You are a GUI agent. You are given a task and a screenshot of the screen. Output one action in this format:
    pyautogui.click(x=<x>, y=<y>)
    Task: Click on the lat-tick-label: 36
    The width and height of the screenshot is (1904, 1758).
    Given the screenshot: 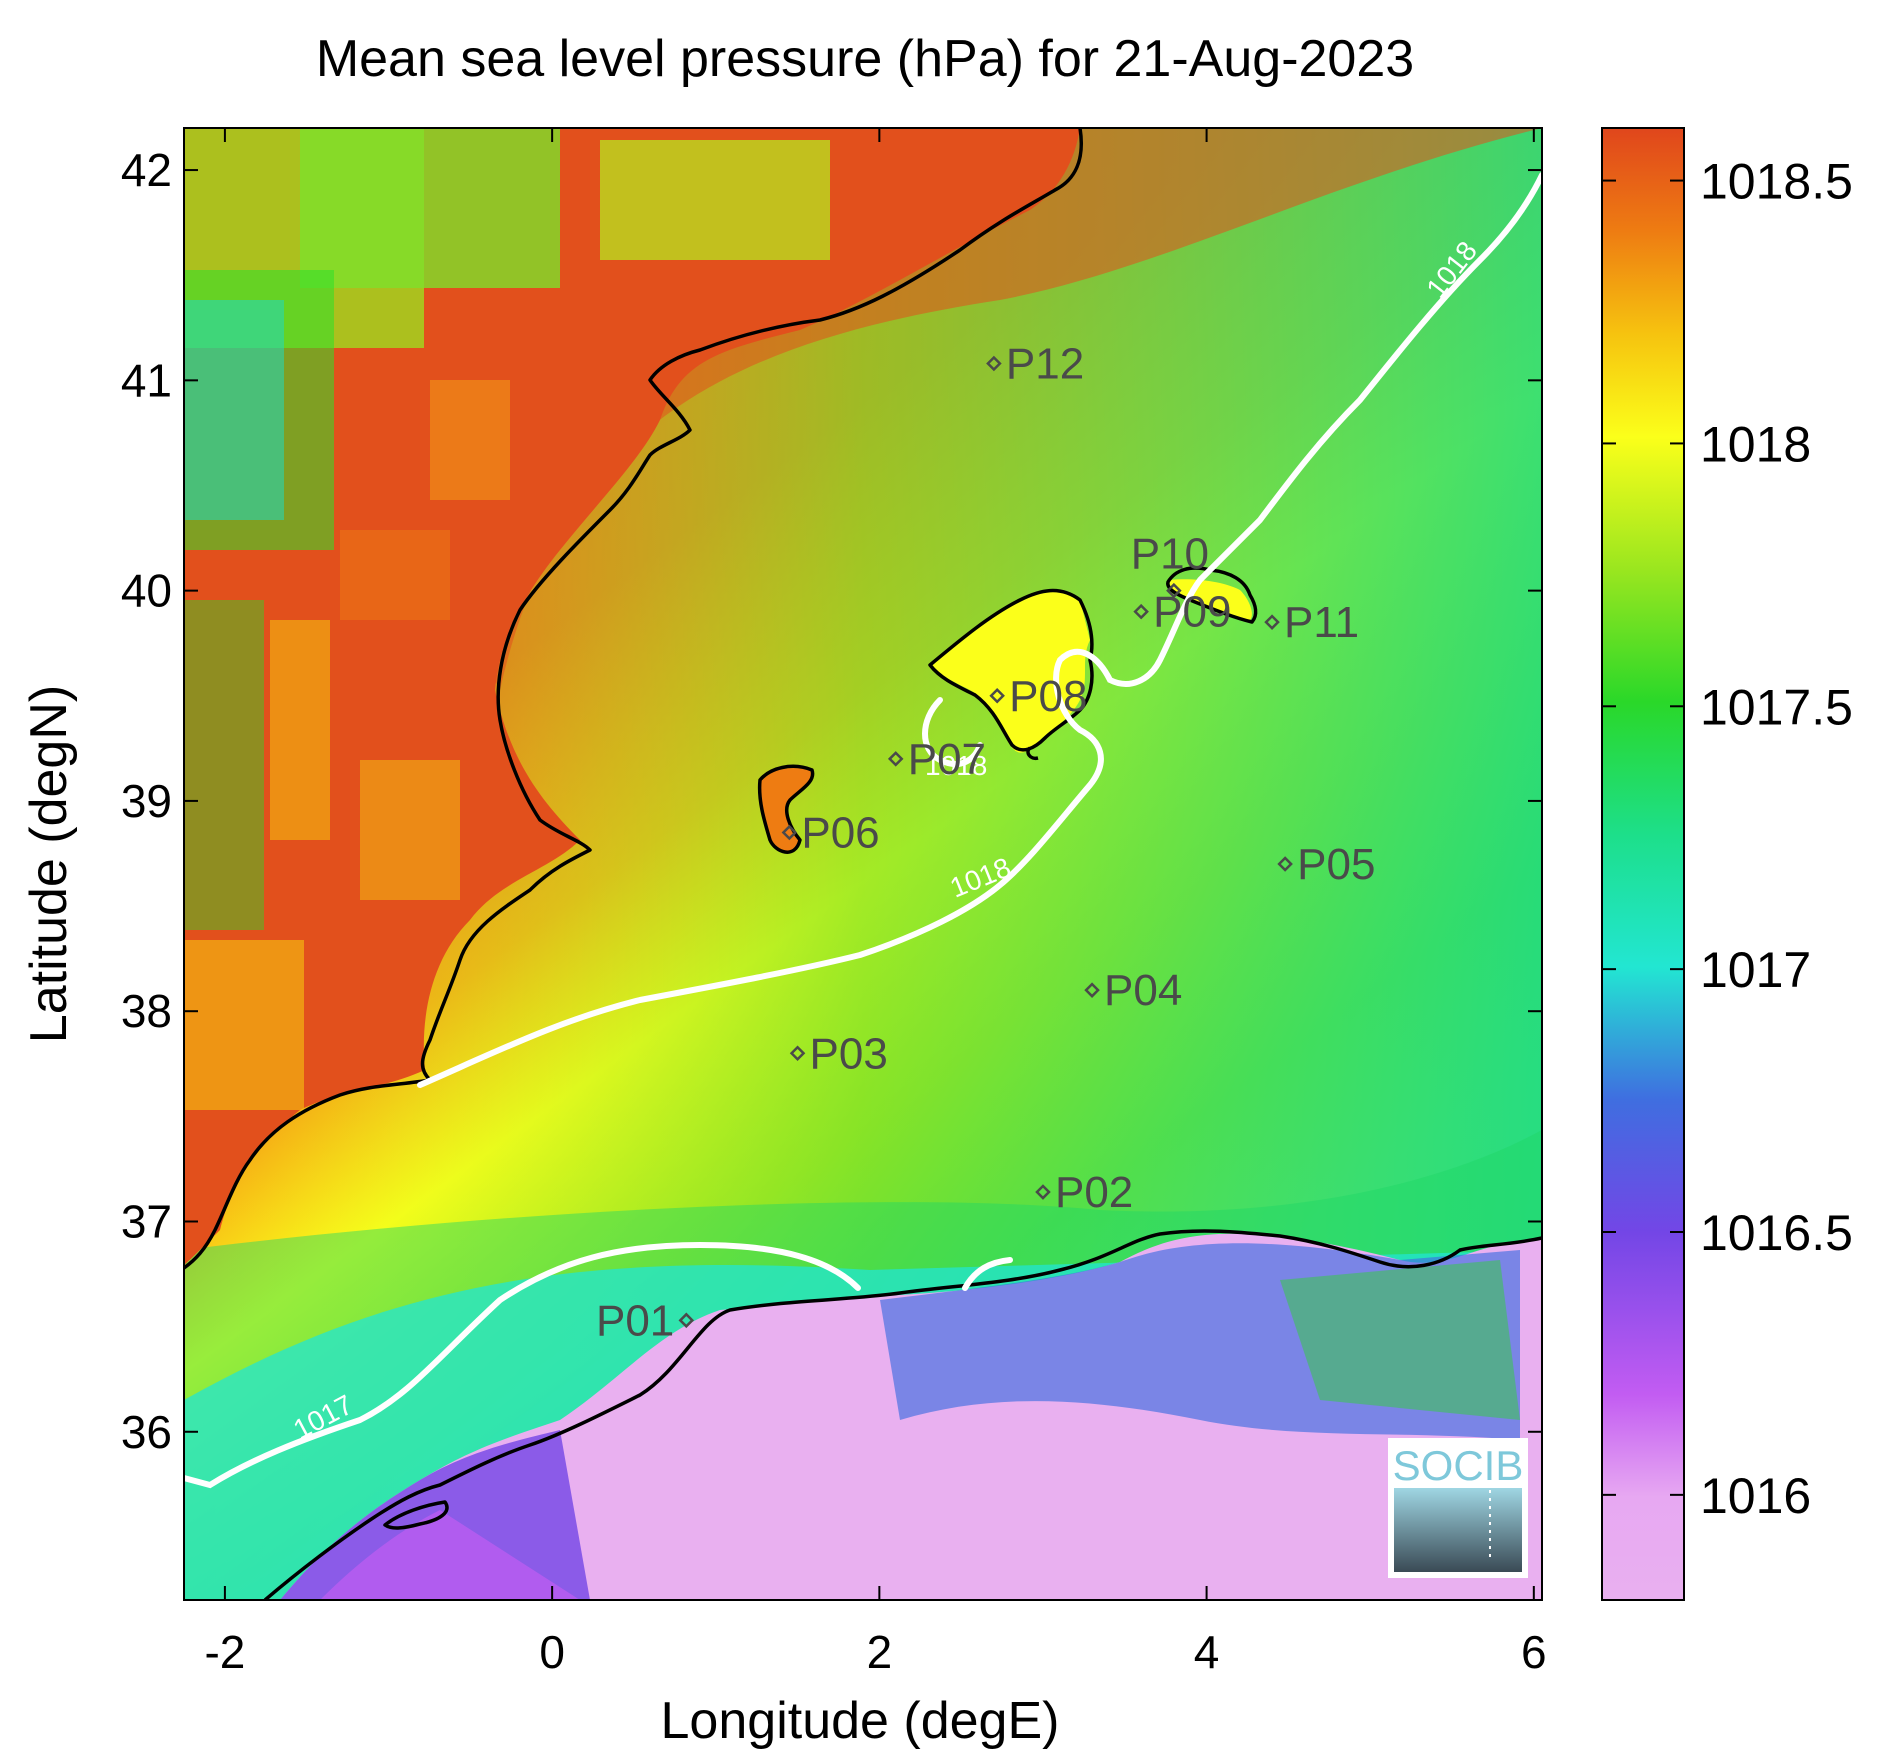 What is the action you would take?
    pyautogui.click(x=146, y=1432)
    